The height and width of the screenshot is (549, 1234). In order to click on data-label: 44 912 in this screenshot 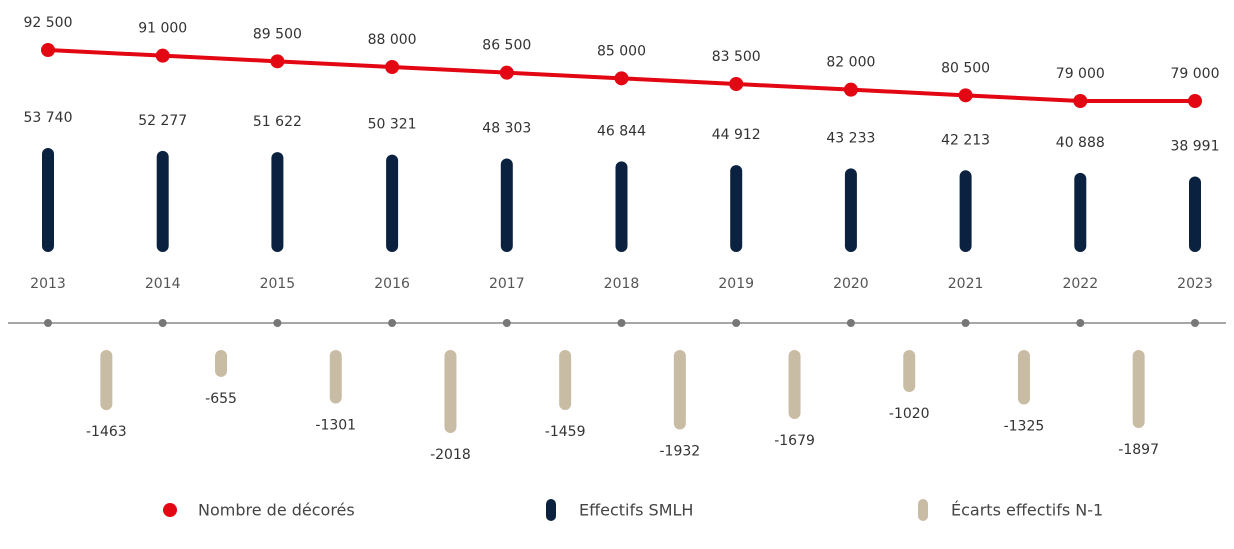, I will do `click(736, 135)`.